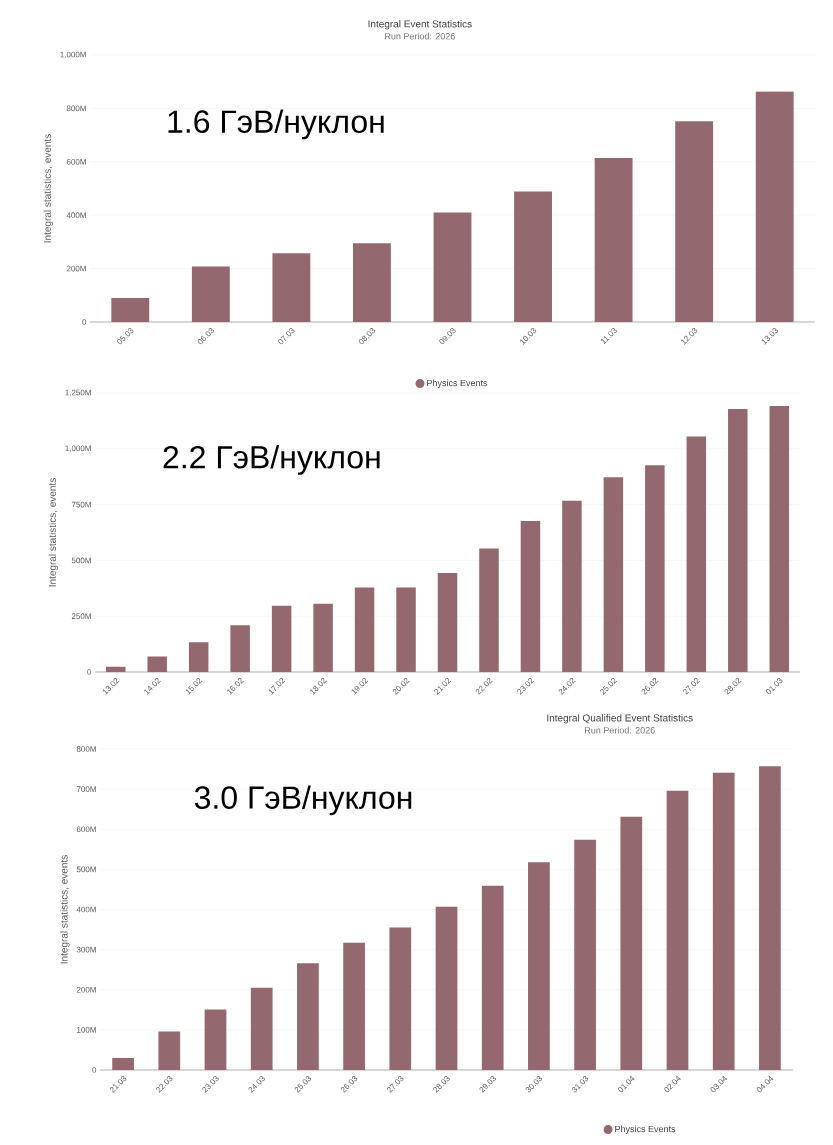 The height and width of the screenshot is (1145, 833). Describe the element at coordinates (86, 789) in the screenshot. I see `y-tick-label: 700M` at that location.